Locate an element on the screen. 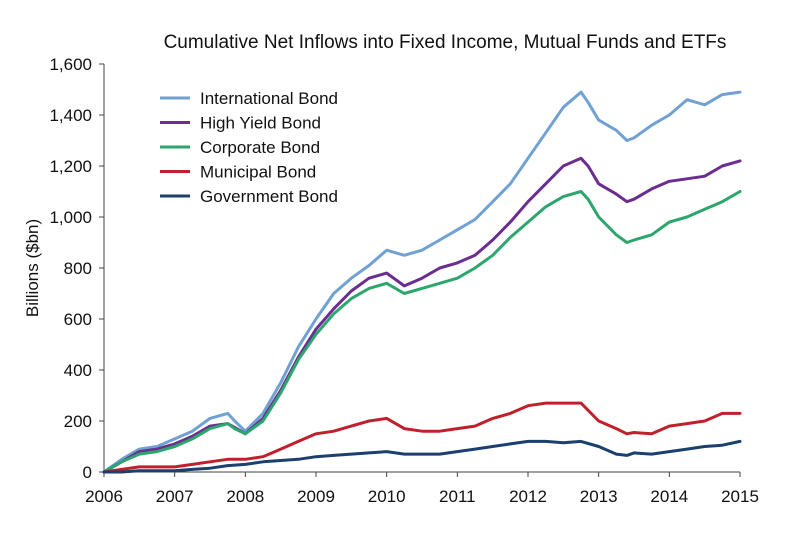 This screenshot has width=800, height=536. legend-label-municipal-bond: Municipal Bond is located at coordinates (258, 172).